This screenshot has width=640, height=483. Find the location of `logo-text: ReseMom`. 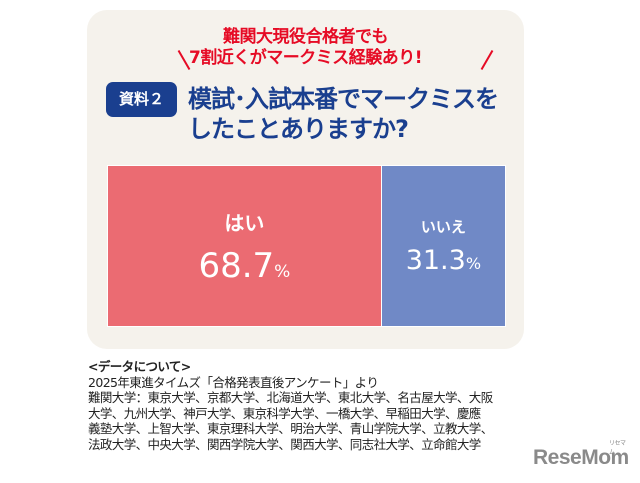

logo-text: ReseMom is located at coordinates (581, 457).